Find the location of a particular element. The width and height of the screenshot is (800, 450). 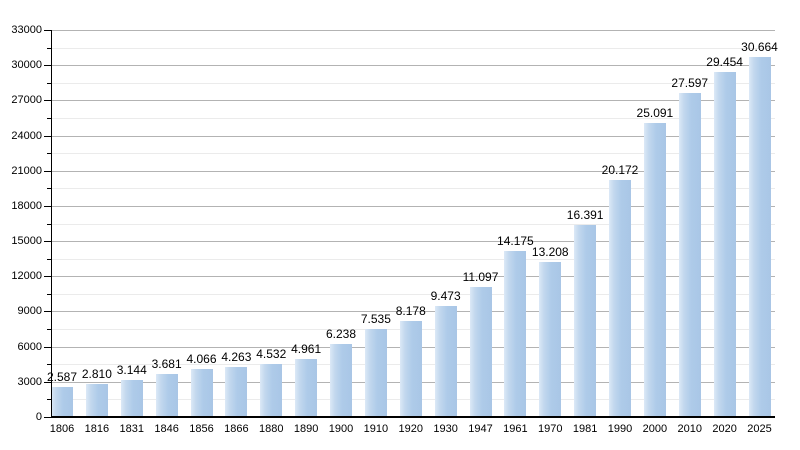

y-tick-label: 15000 is located at coordinates (26, 241).